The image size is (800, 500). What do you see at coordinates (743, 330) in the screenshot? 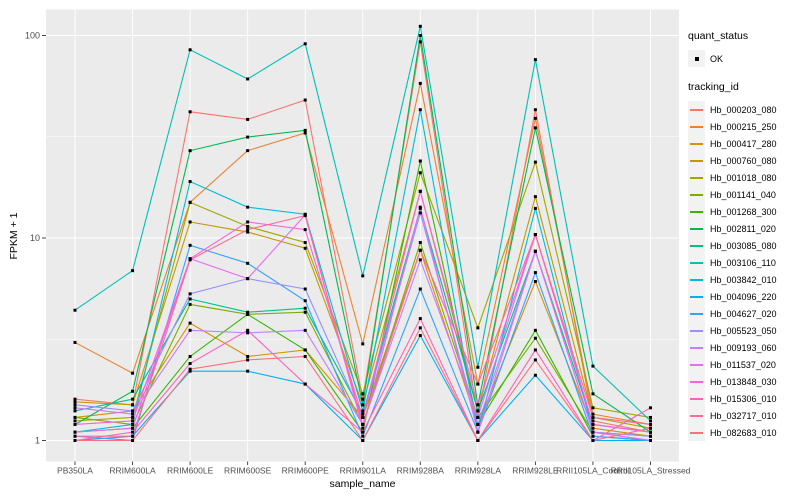
I see `tracking-id-label: Hb_005523_050` at bounding box center [743, 330].